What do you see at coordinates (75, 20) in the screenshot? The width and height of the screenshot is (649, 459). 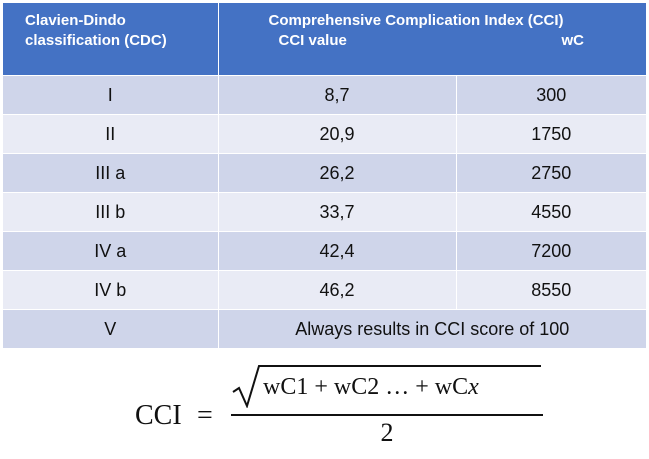 I see `header-cdc-line1: Clavien-Dindo` at bounding box center [75, 20].